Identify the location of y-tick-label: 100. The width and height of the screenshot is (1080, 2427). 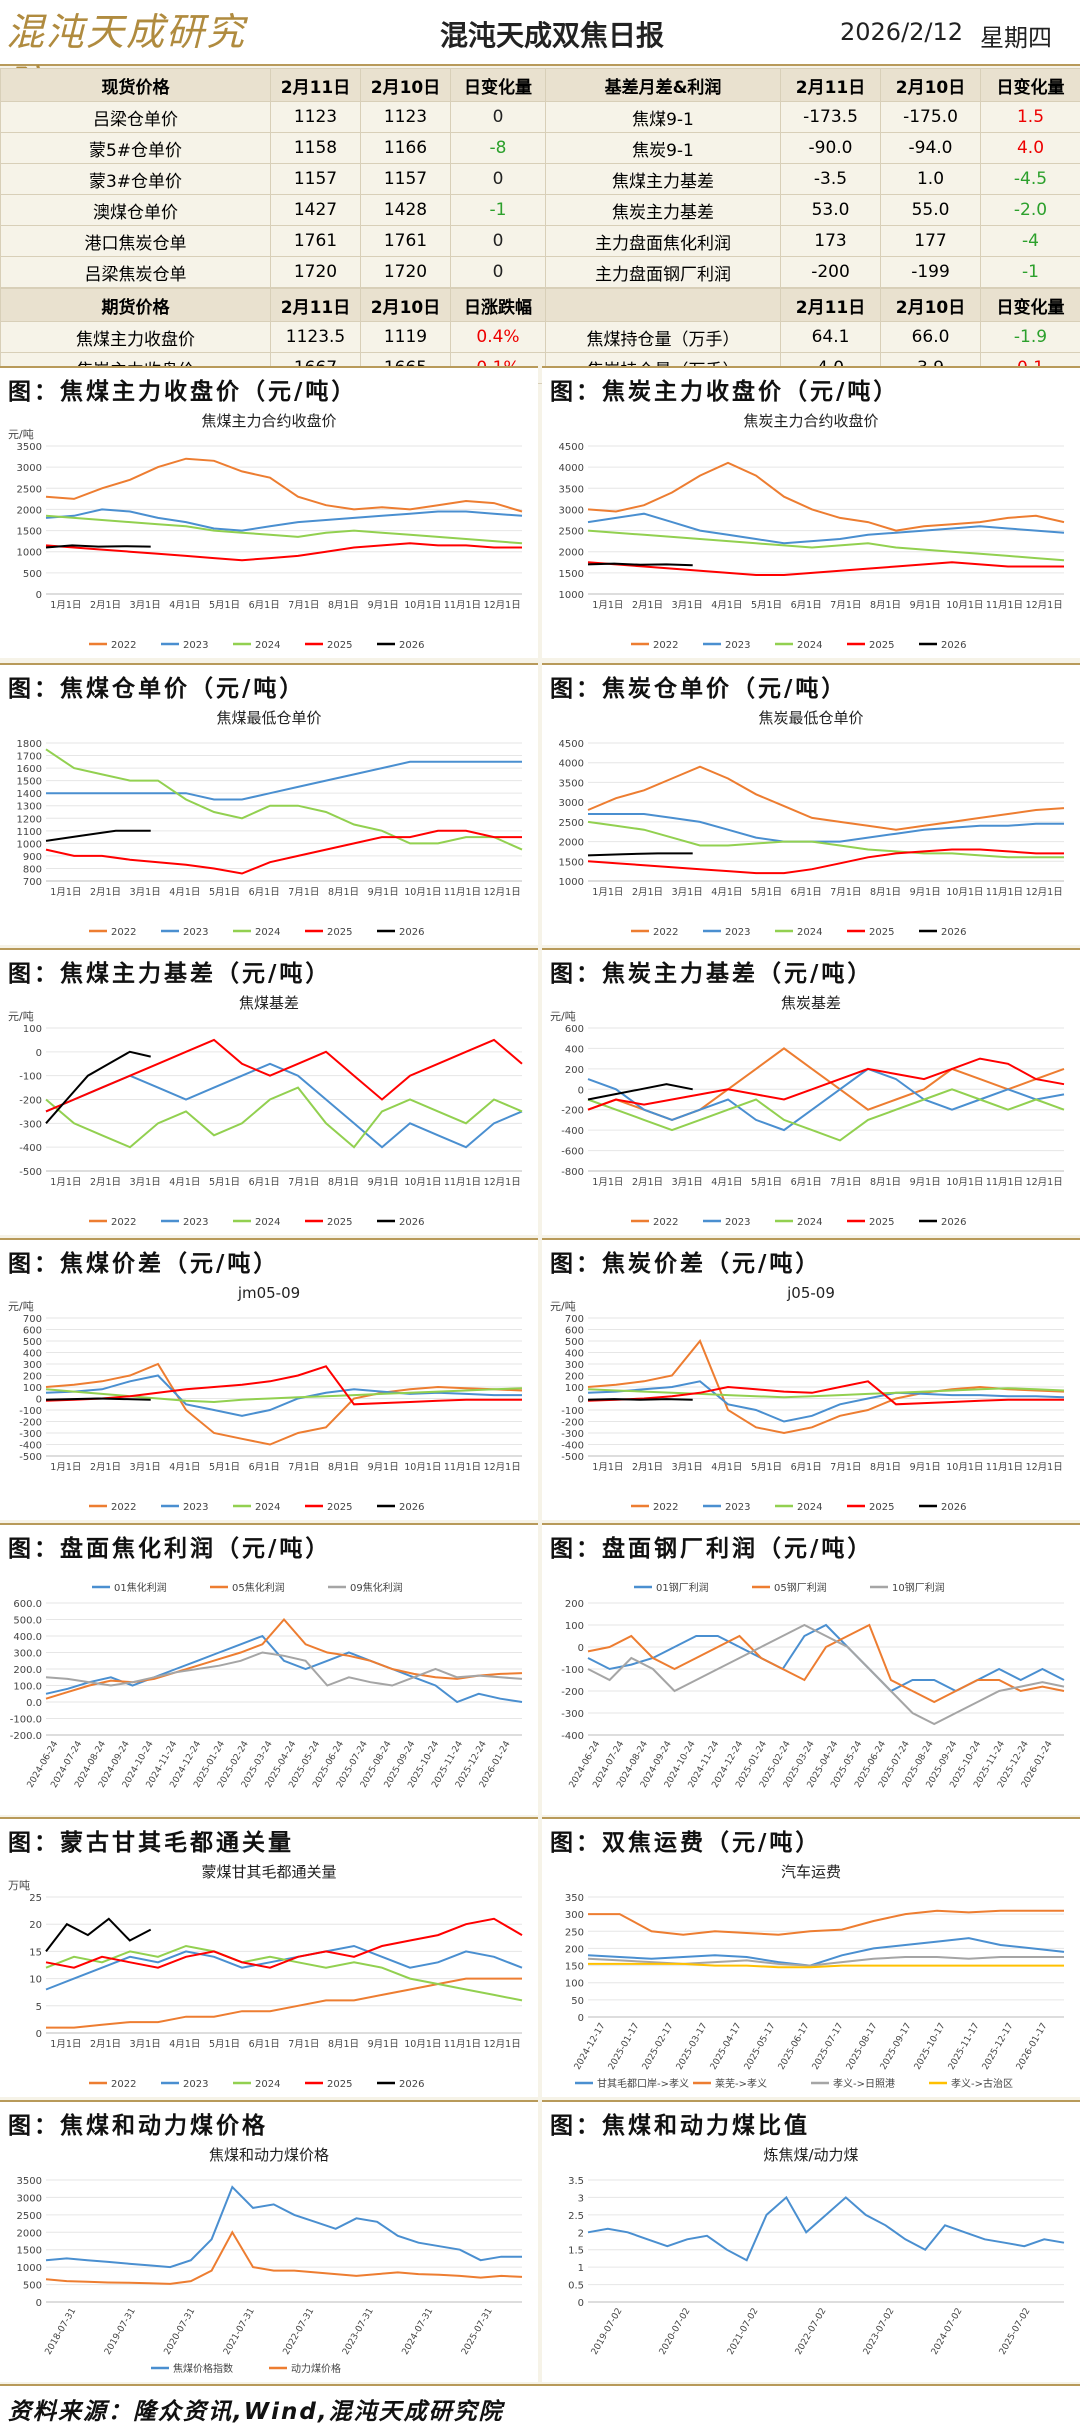
(574, 1984).